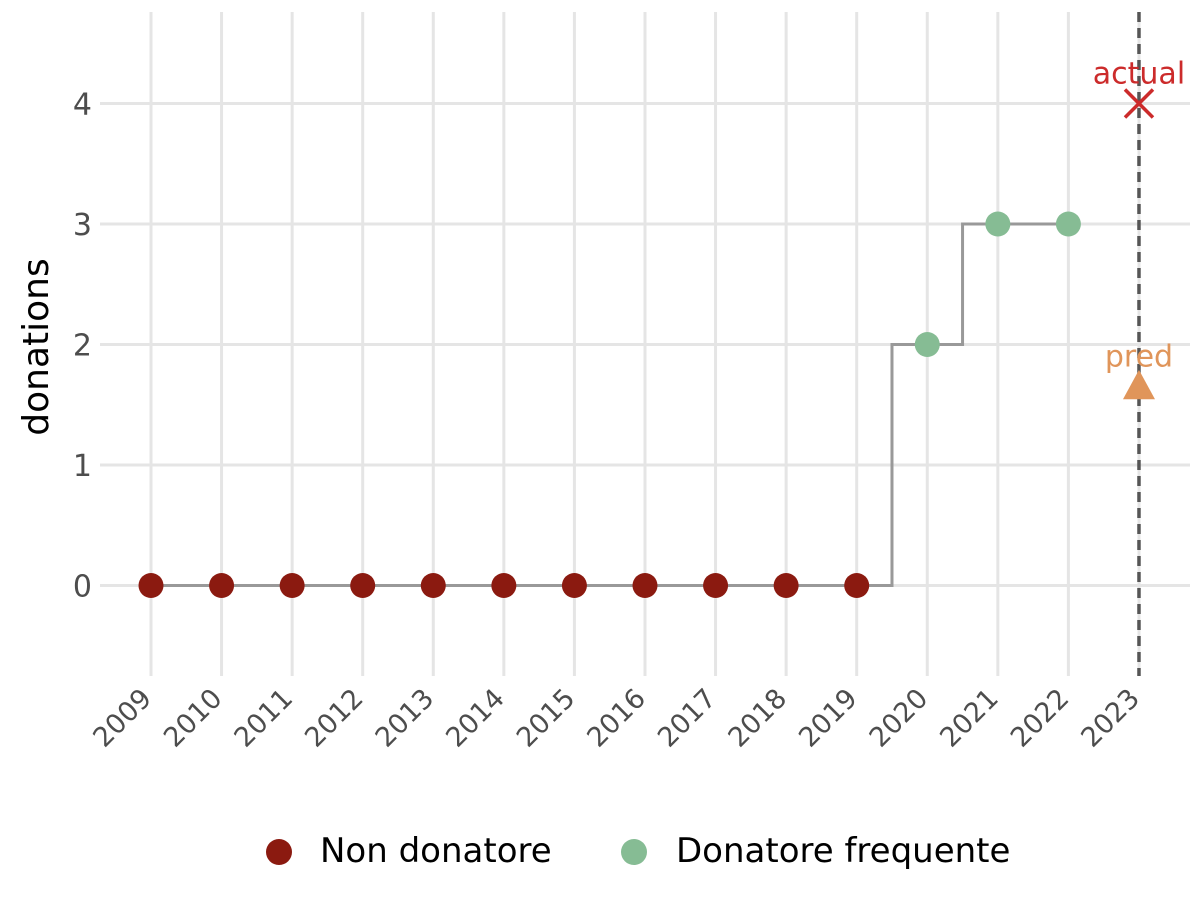  I want to click on annotations-layer: actual pred, so click(1139, 228).